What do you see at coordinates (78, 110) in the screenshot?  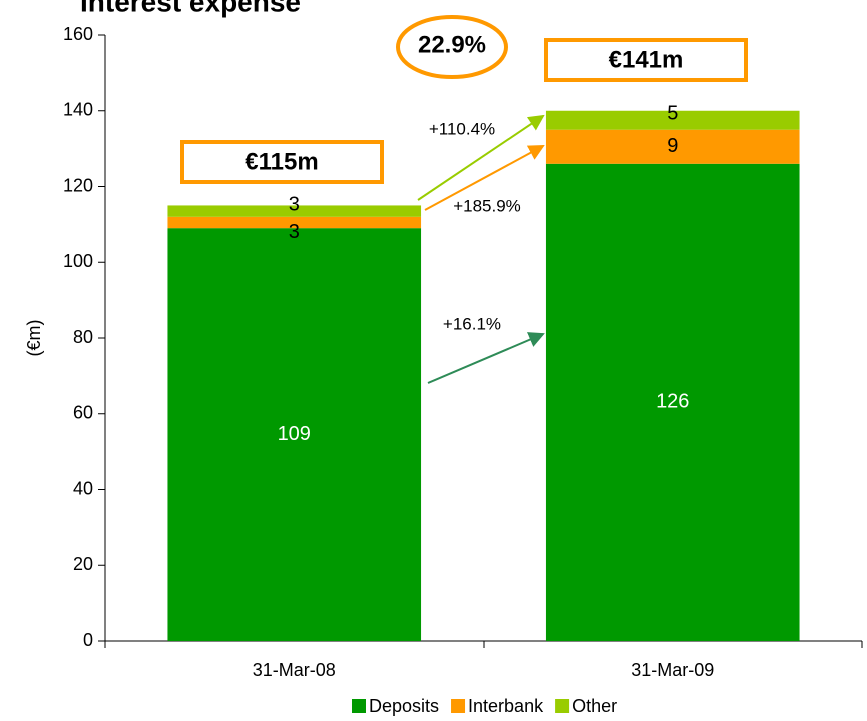 I see `y-tick-label: 140` at bounding box center [78, 110].